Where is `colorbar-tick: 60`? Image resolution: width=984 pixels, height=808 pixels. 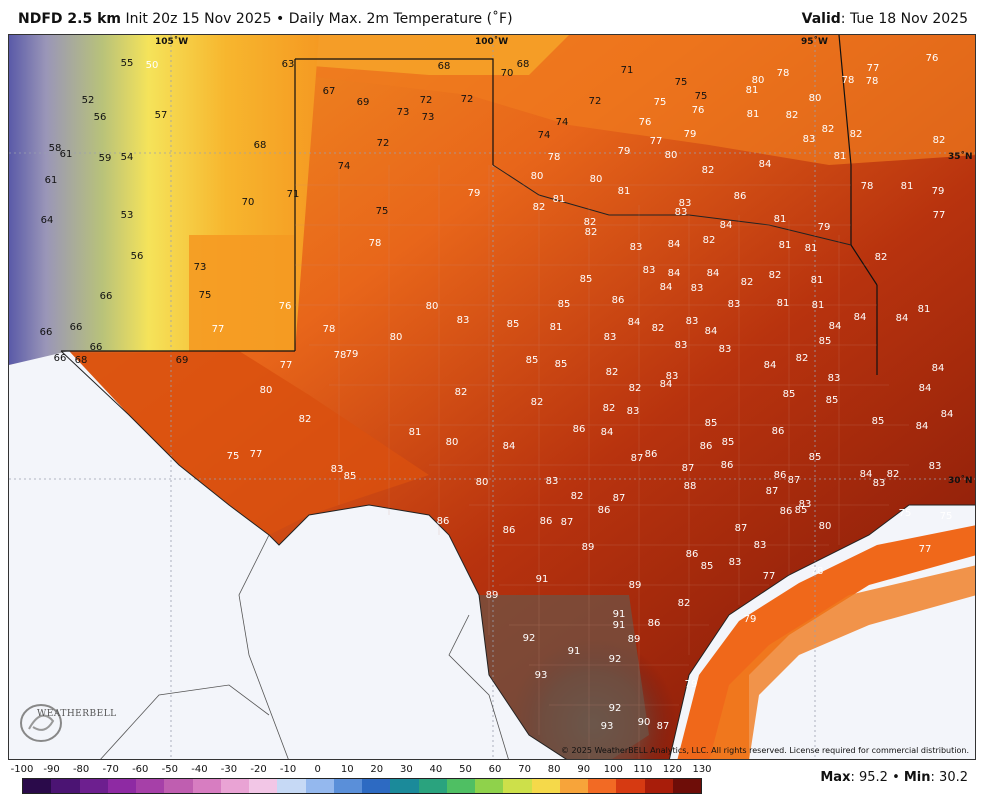
colorbar-tick: 60 is located at coordinates (495, 769).